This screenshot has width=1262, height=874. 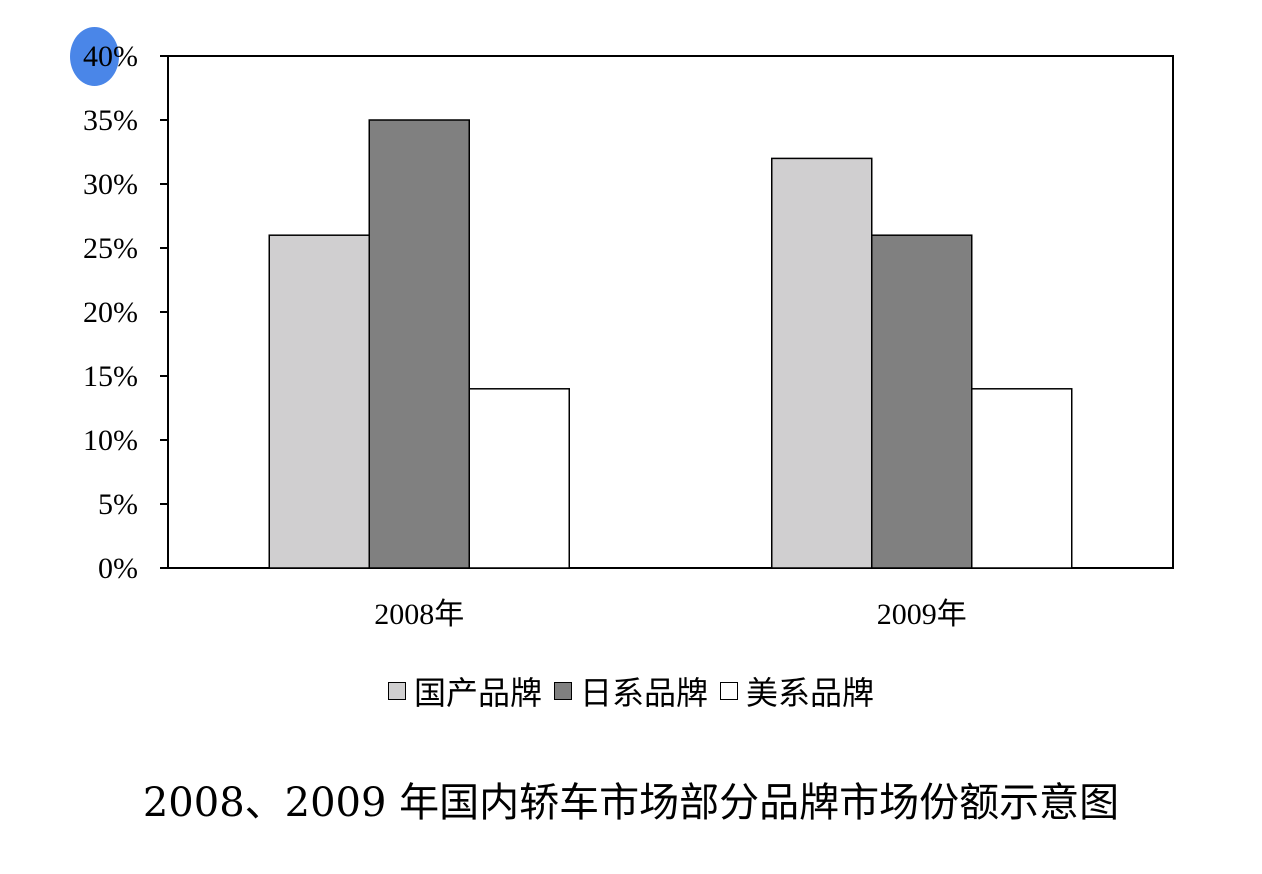 I want to click on legend-item-domestic: 国产品牌, so click(x=464, y=691).